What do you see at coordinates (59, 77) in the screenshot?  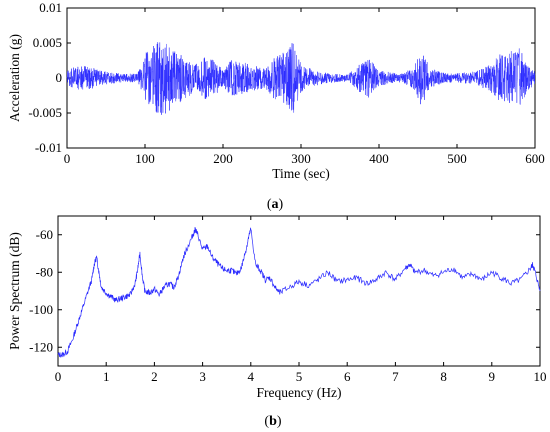 I see `y-tick-label: 0` at bounding box center [59, 77].